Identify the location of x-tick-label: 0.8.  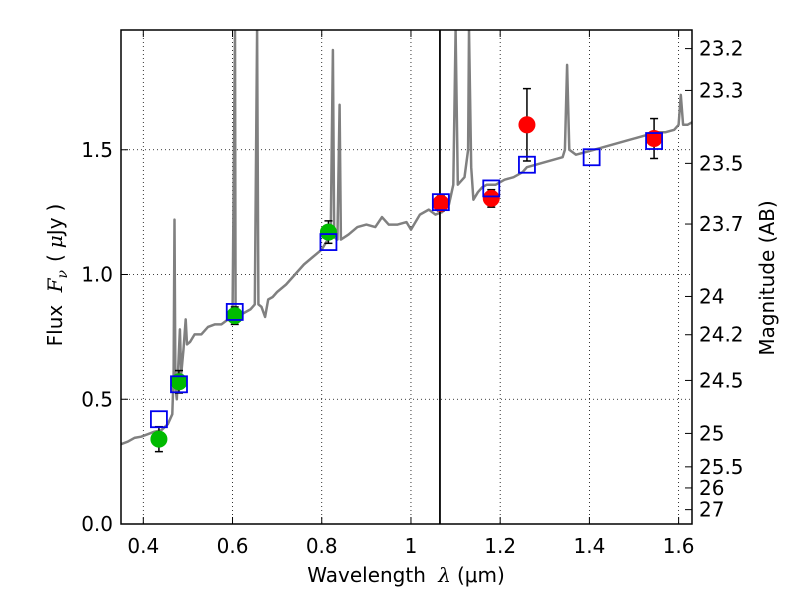
(322, 546).